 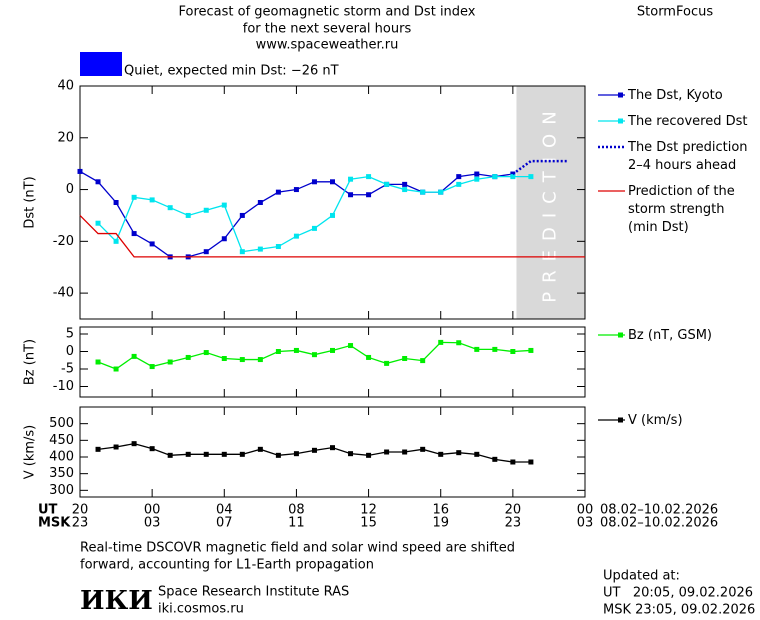 What do you see at coordinates (201, 609) in the screenshot?
I see `site: iki.cosmos.ru` at bounding box center [201, 609].